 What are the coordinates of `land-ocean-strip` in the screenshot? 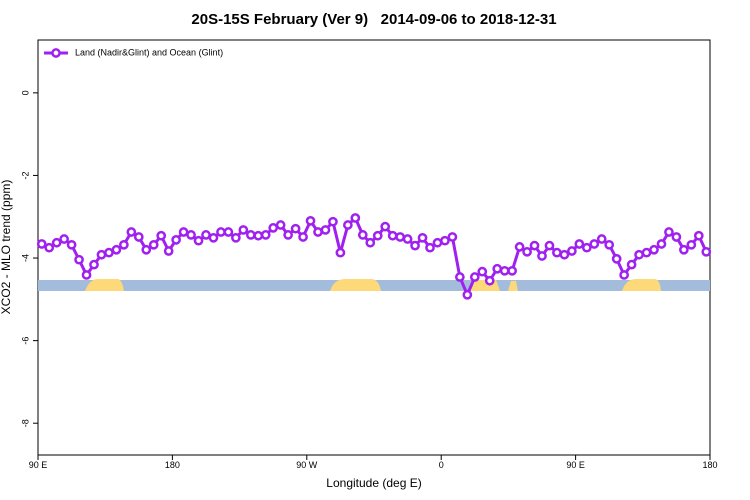 It's located at (374, 284).